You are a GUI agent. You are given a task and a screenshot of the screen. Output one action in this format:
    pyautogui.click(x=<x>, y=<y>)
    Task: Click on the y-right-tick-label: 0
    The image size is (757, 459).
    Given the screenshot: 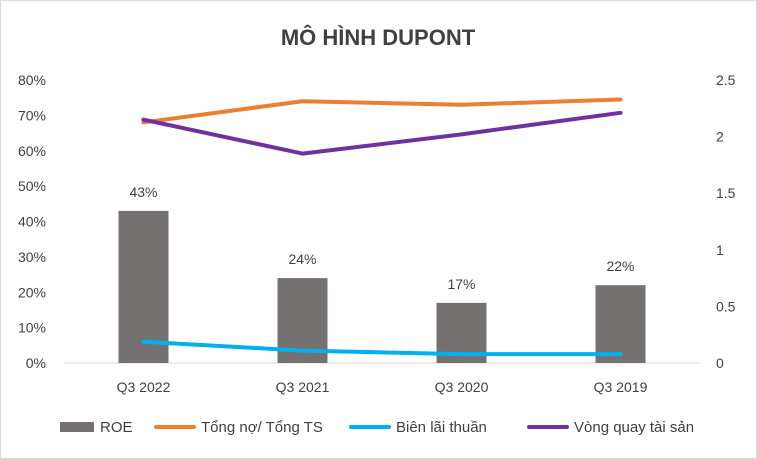 What is the action you would take?
    pyautogui.click(x=720, y=363)
    